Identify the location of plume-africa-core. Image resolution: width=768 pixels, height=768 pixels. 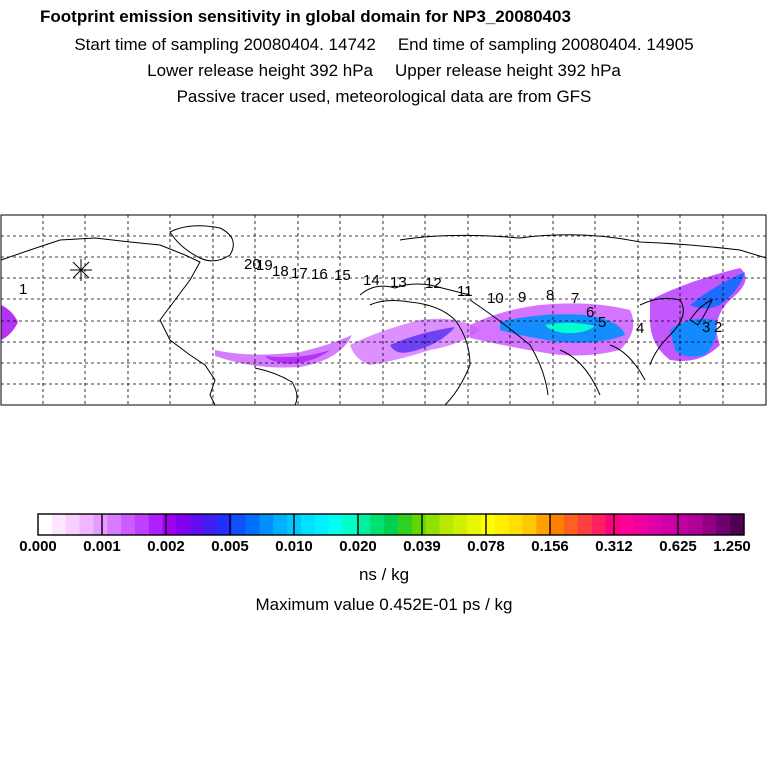
(422, 340).